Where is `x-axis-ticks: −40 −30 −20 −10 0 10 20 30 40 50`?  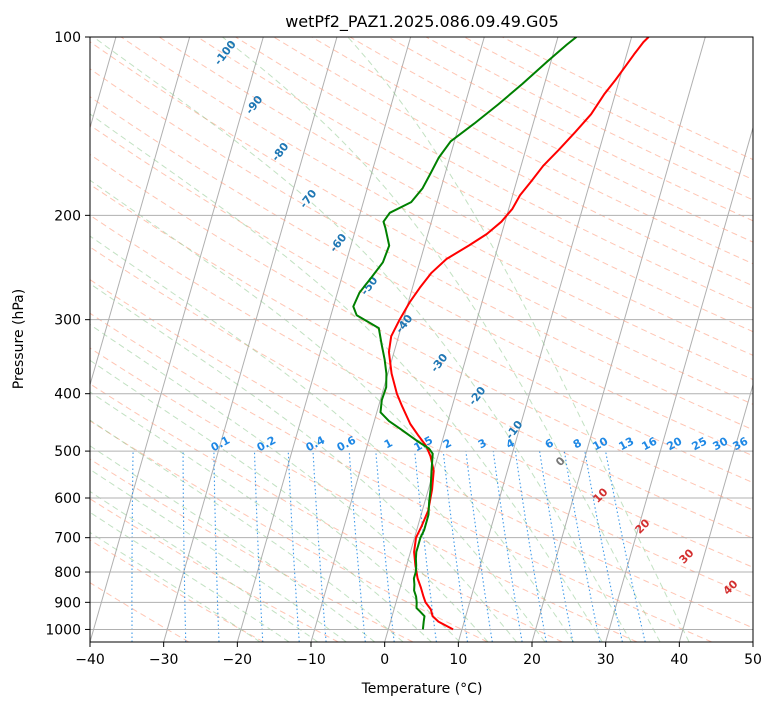
x-axis-ticks: −40 −30 −20 −10 0 10 20 30 40 50 is located at coordinates (418, 655).